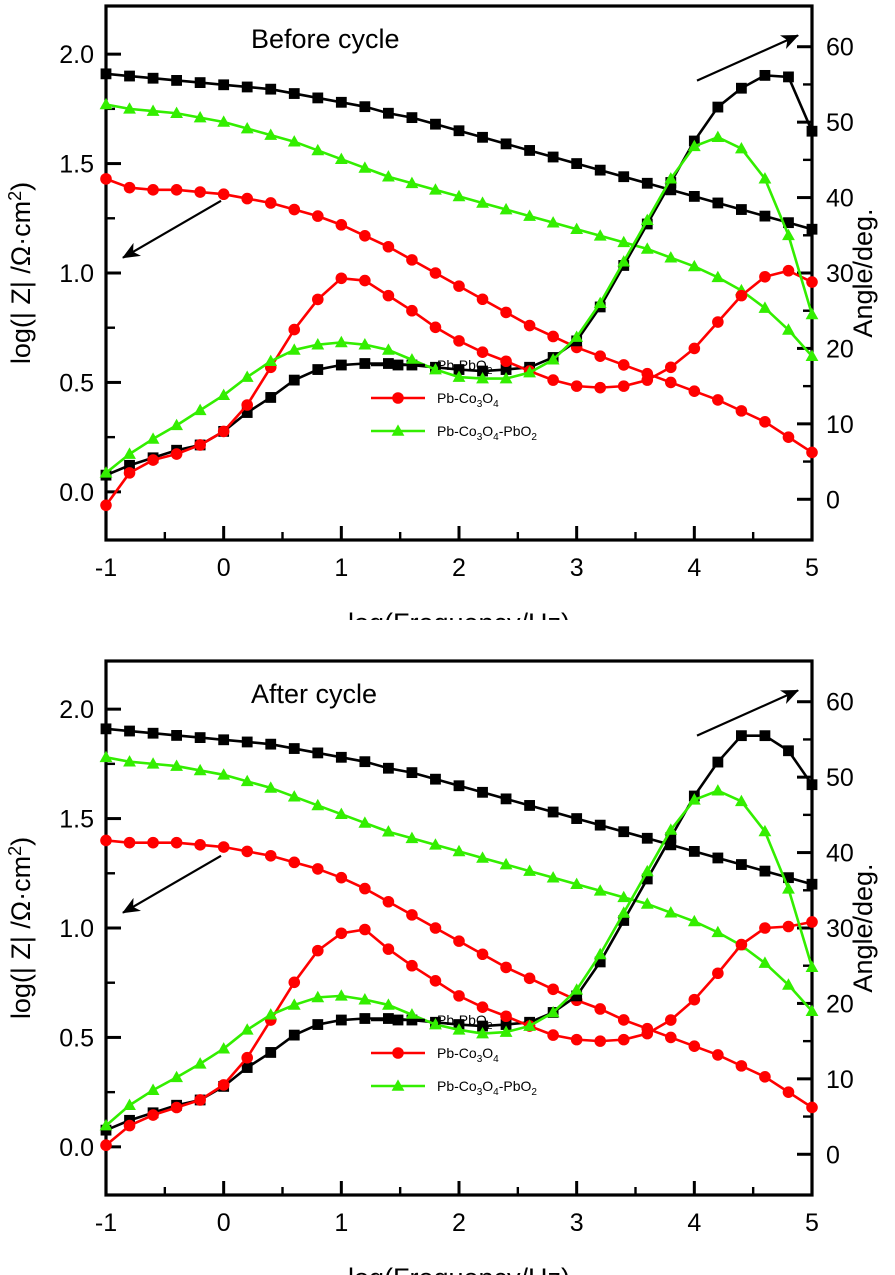 The height and width of the screenshot is (1275, 895). Describe the element at coordinates (748, 713) in the screenshot. I see `angle-annotation-arrow` at that location.